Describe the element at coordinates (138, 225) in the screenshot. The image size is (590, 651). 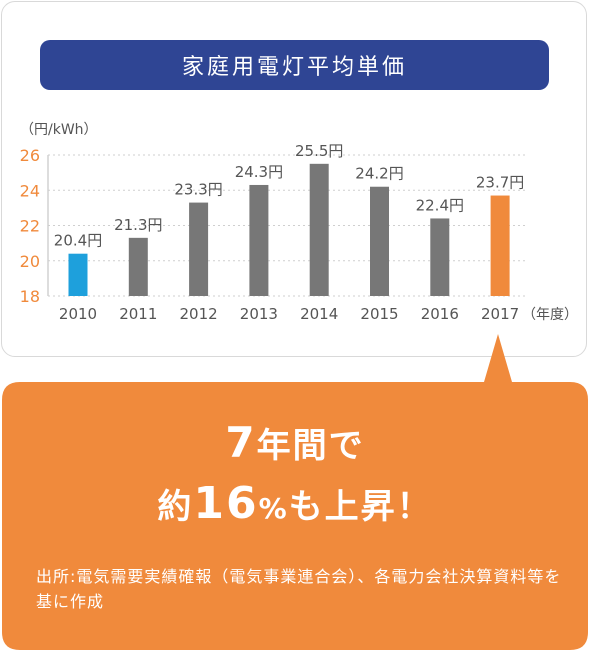
I see `data-label-2011: 21.3円` at that location.